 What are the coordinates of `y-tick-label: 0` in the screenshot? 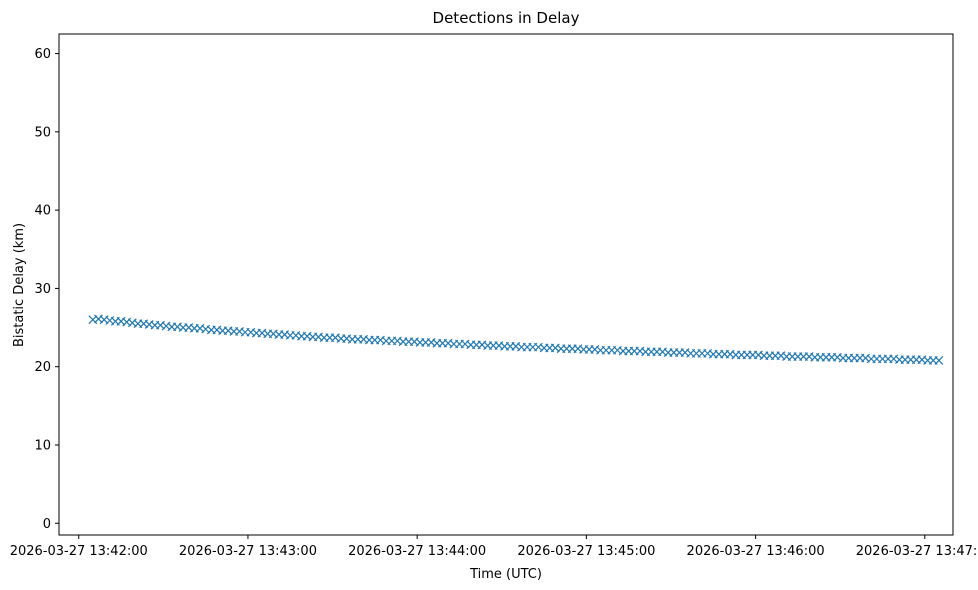 It's located at (47, 524).